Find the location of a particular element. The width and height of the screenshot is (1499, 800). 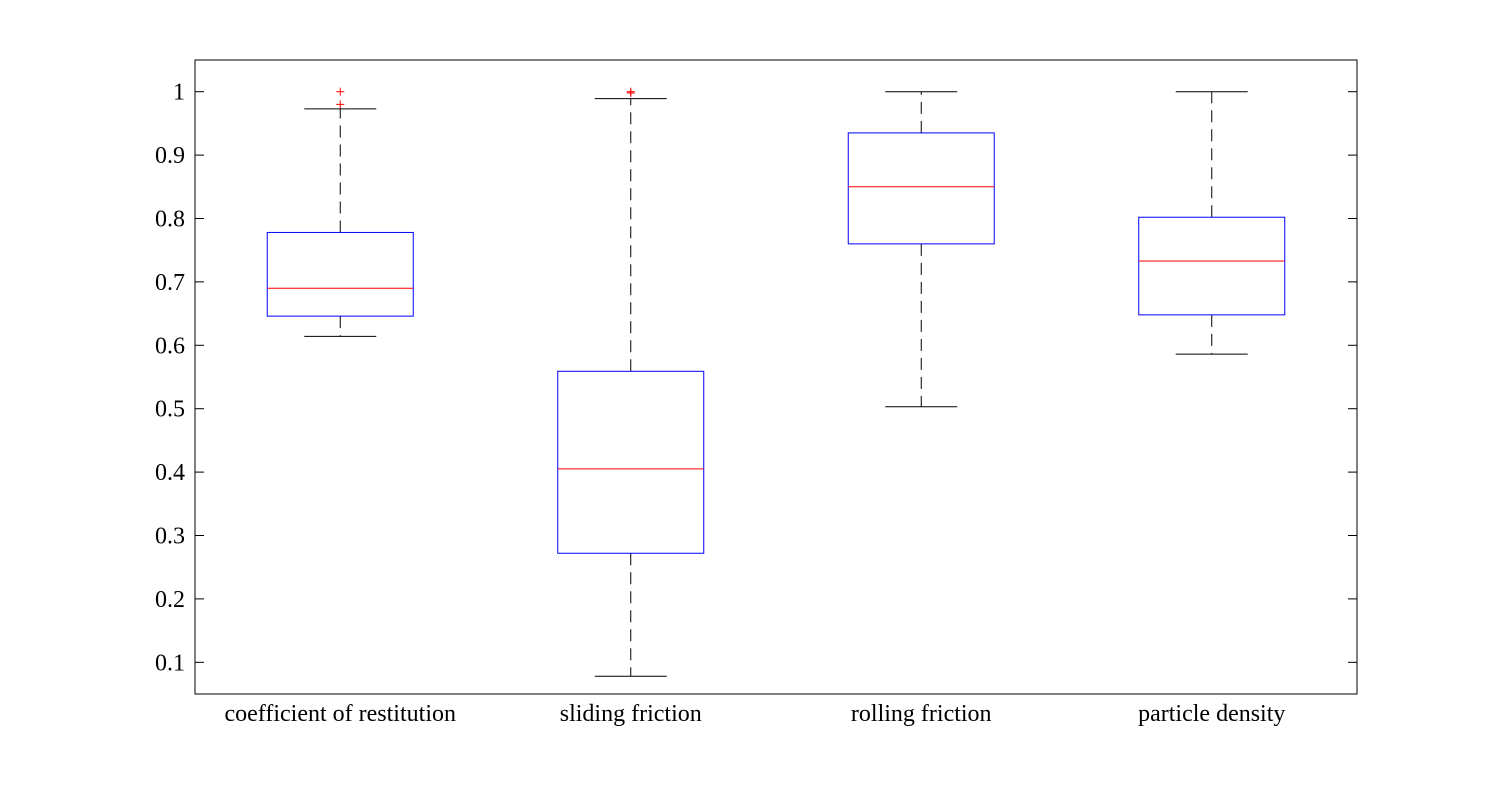

y-tick-label: 0.7 is located at coordinates (170, 283).